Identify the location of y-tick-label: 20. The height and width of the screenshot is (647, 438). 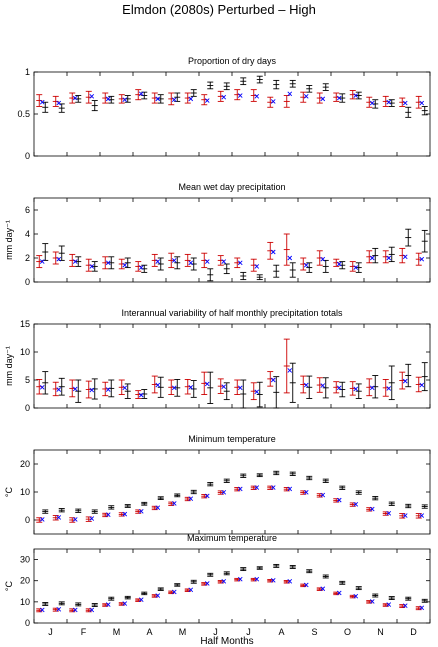
(25, 464).